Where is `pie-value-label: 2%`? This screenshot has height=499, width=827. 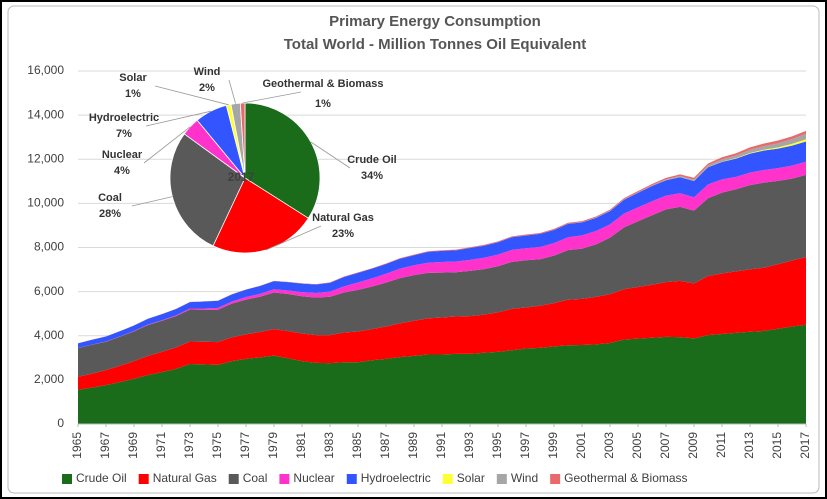
pie-value-label: 2% is located at coordinates (207, 88).